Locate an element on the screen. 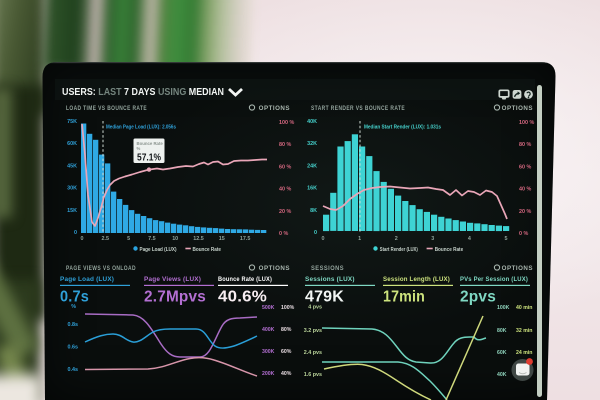 This screenshot has width=600, height=400. svg-text: 4 is located at coordinates (469, 239).